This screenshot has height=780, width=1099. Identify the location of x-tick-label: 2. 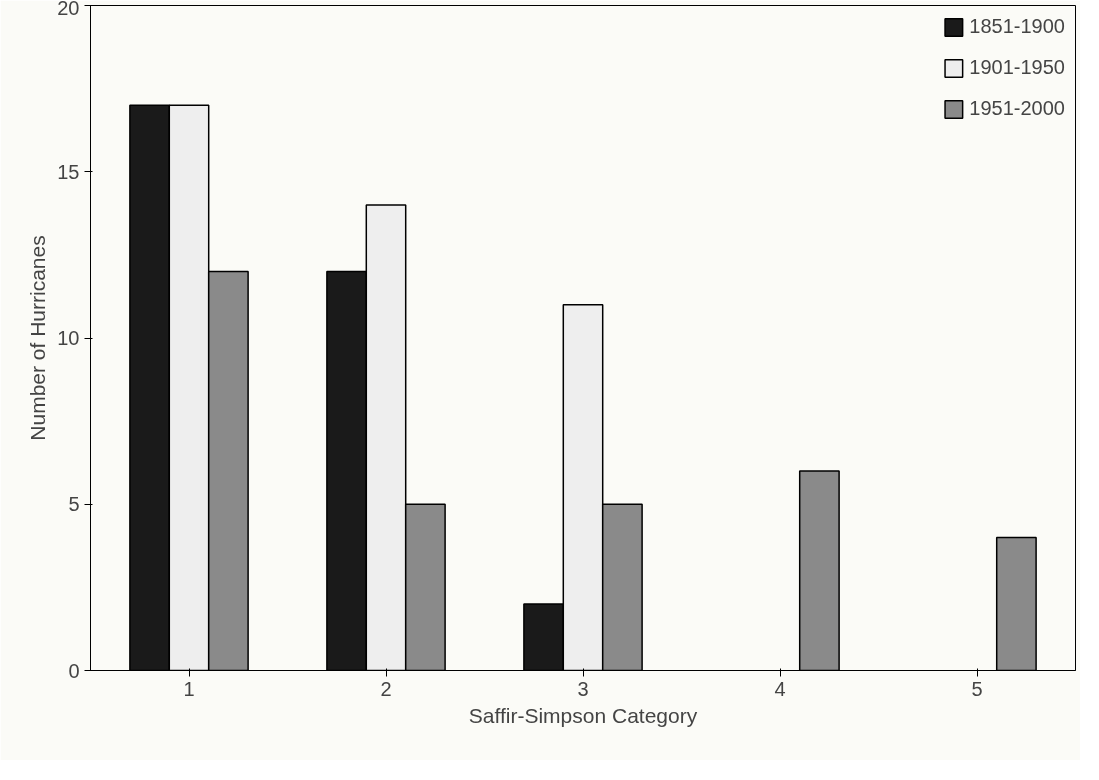
(386, 688).